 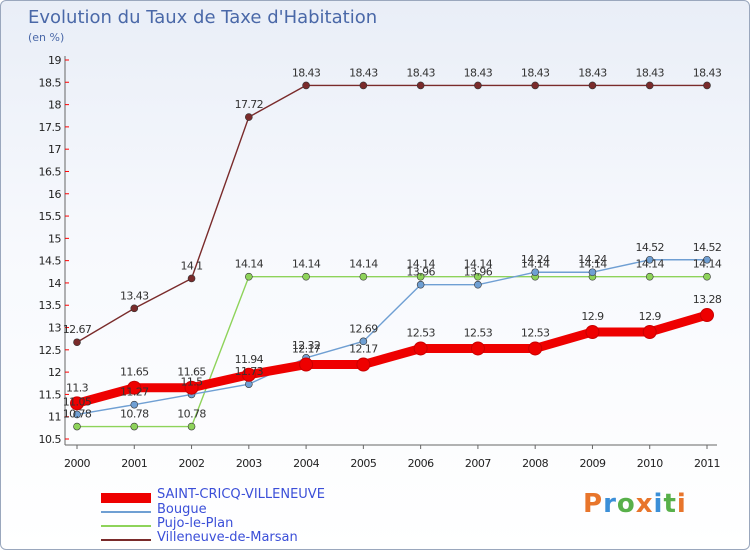 I want to click on y-tick-label: 16.5, so click(x=50, y=171).